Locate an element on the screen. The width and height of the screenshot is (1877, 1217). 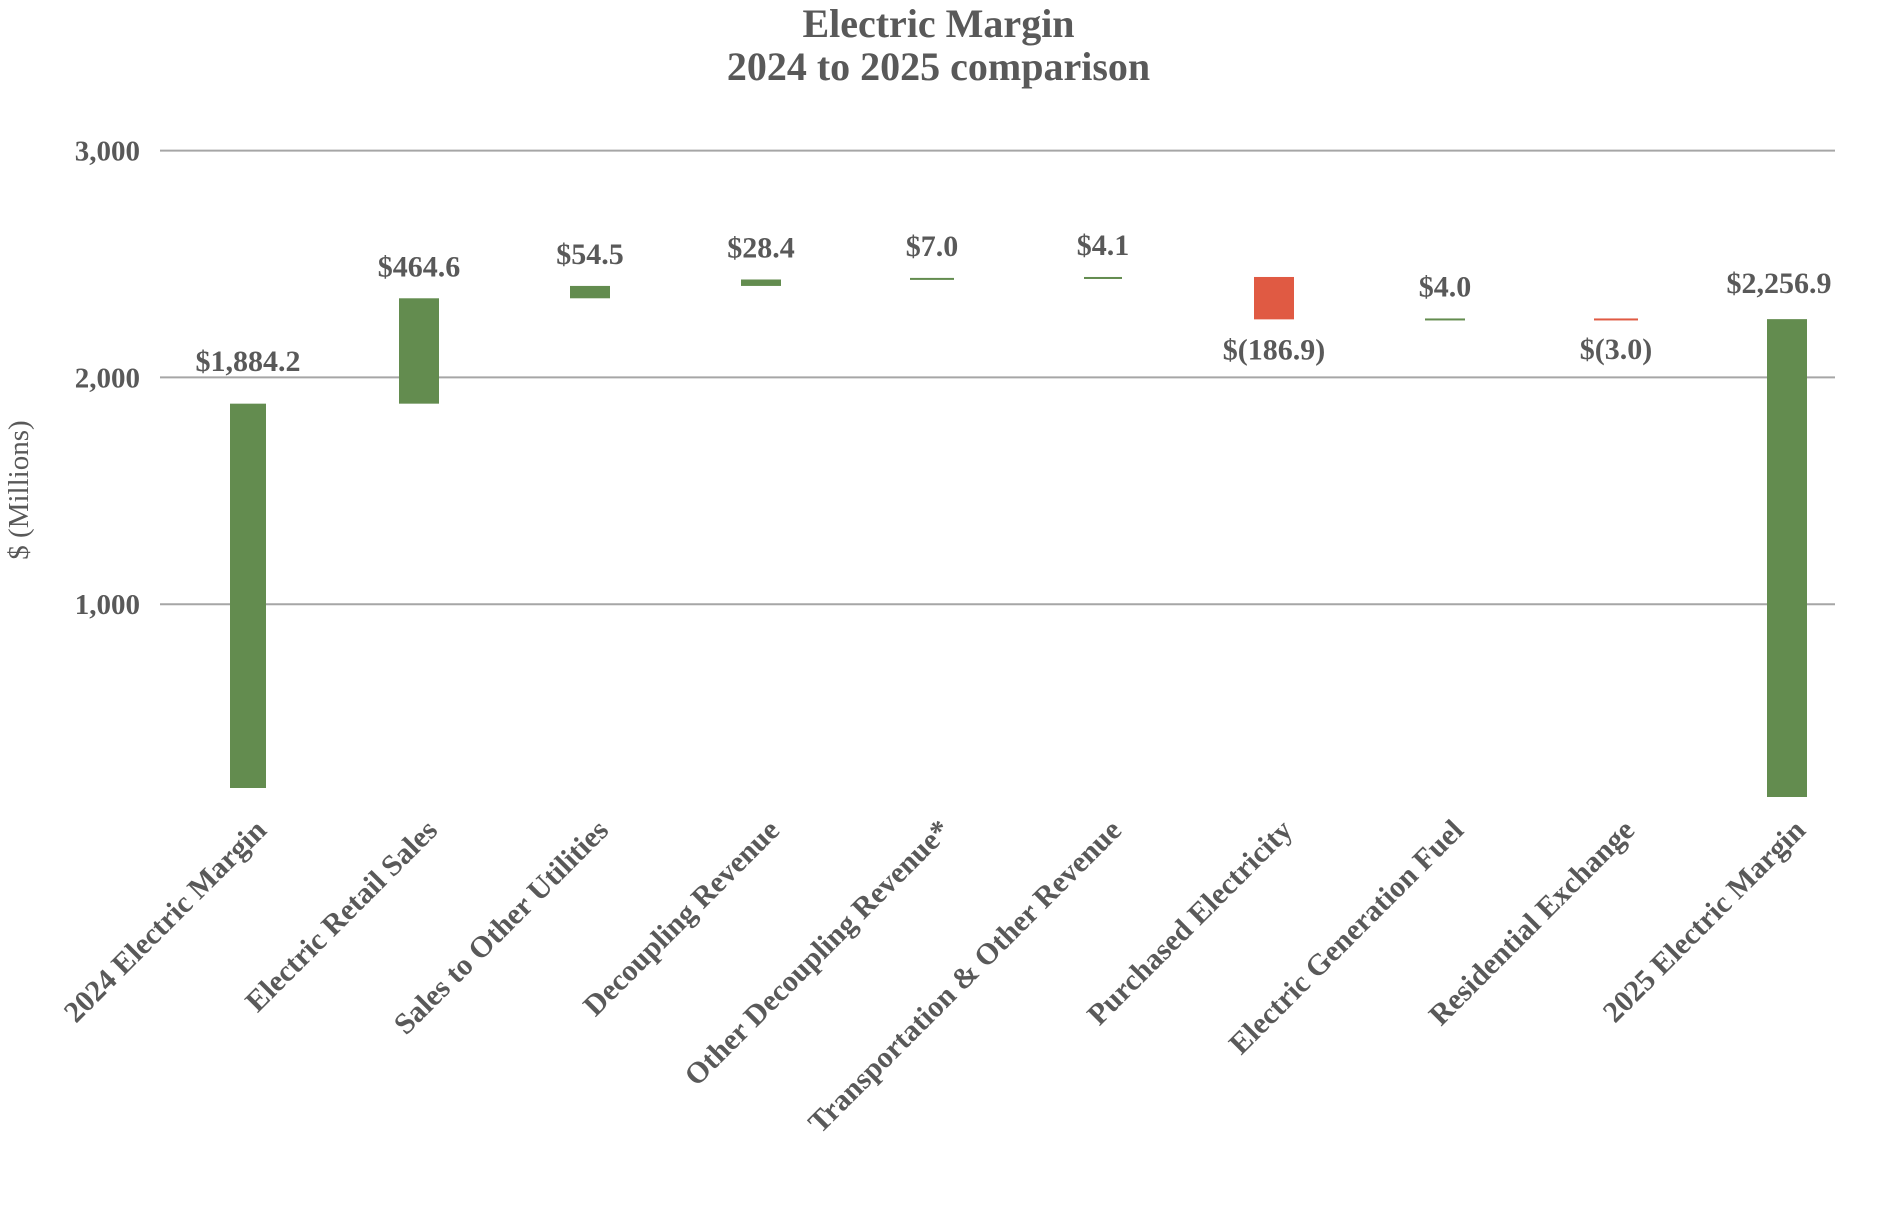
data-label: $54.5 is located at coordinates (590, 254).